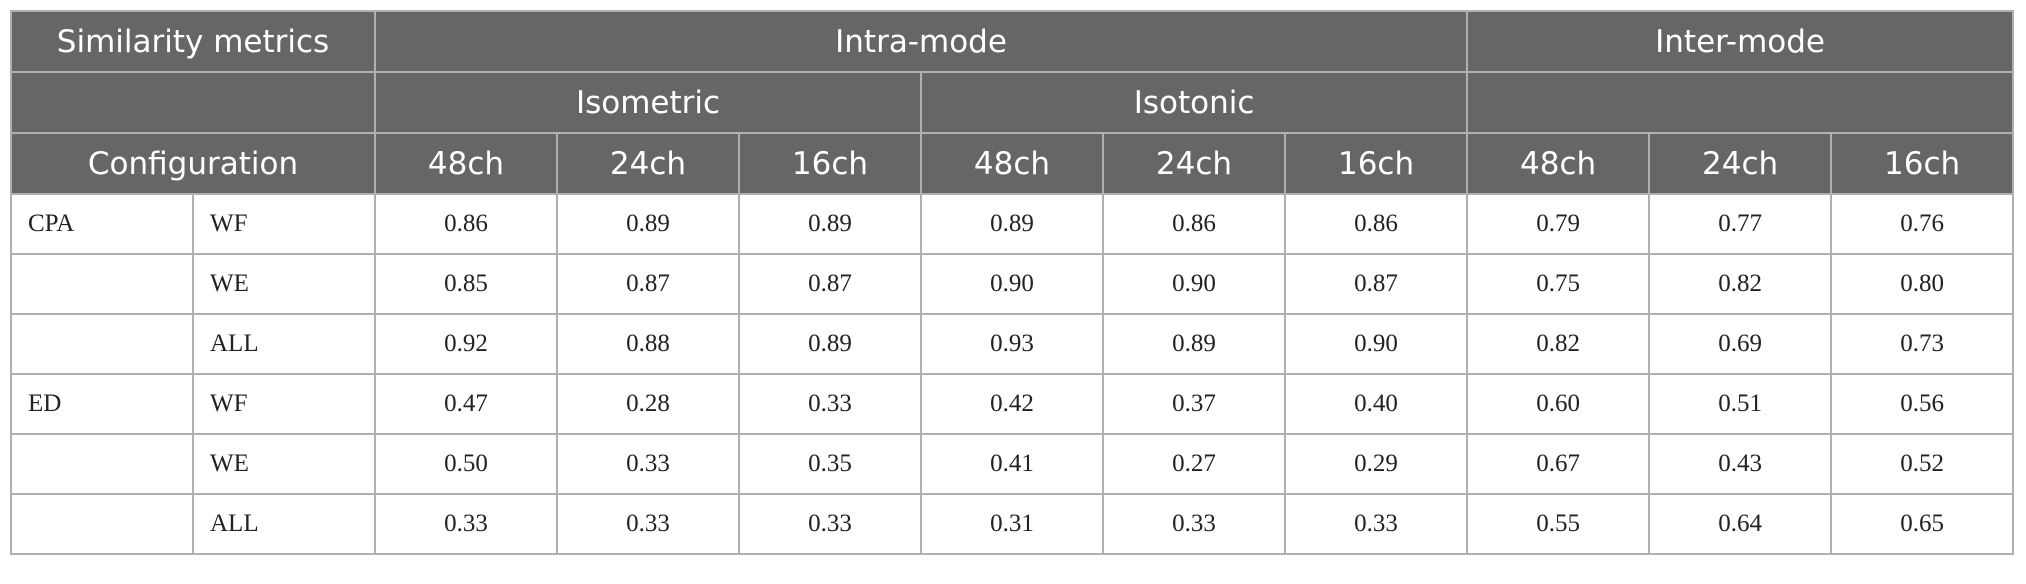  I want to click on value-cell: 0.40, so click(1376, 404).